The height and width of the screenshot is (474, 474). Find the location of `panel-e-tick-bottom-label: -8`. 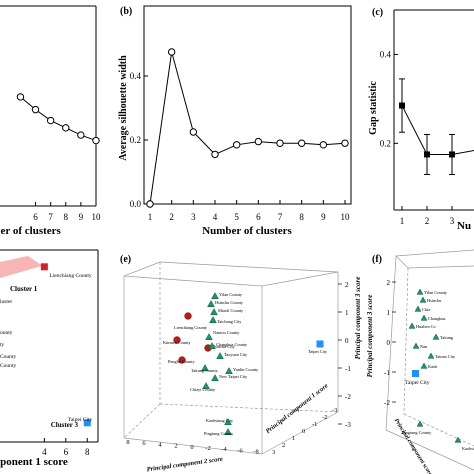

panel-e-tick-bottom-label: -8 is located at coordinates (255, 452).